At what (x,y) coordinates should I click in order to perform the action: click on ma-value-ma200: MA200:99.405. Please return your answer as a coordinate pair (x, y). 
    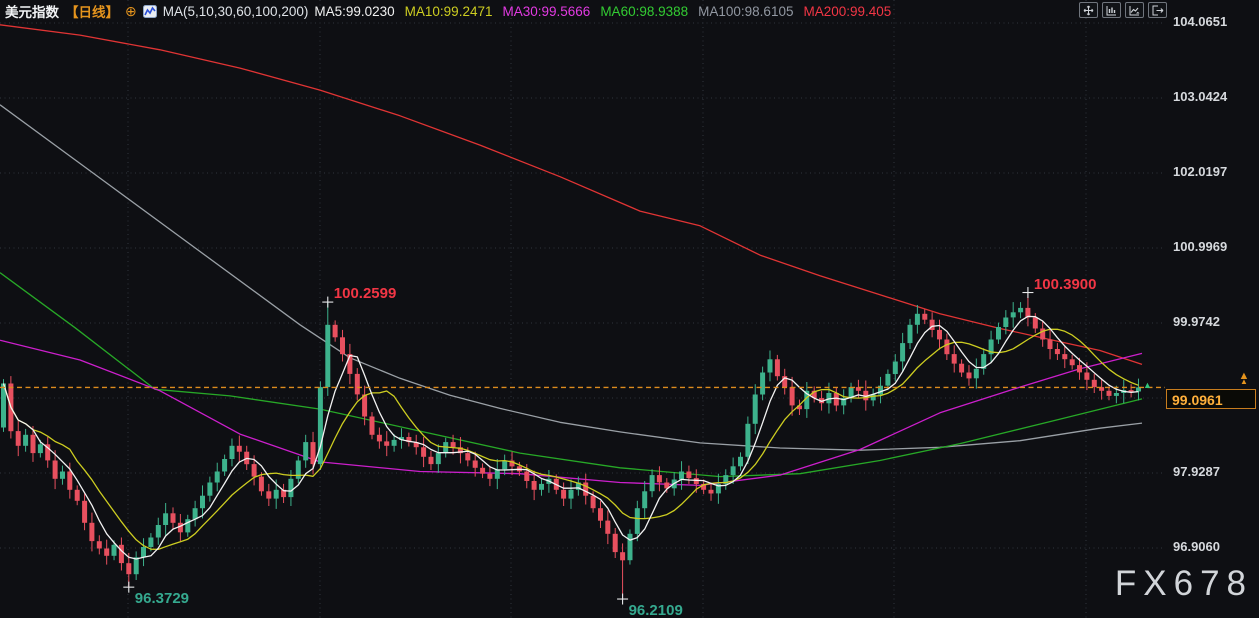
    Looking at the image, I should click on (847, 11).